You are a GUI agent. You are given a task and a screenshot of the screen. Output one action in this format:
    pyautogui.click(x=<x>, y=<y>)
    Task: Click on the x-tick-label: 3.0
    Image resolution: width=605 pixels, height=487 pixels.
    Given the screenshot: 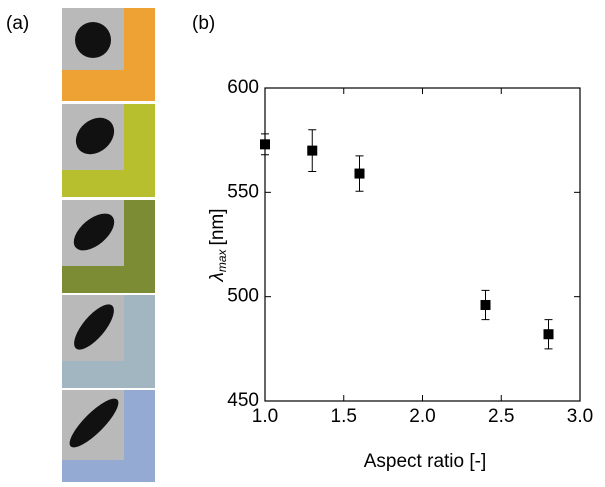 What is the action you would take?
    pyautogui.click(x=580, y=416)
    